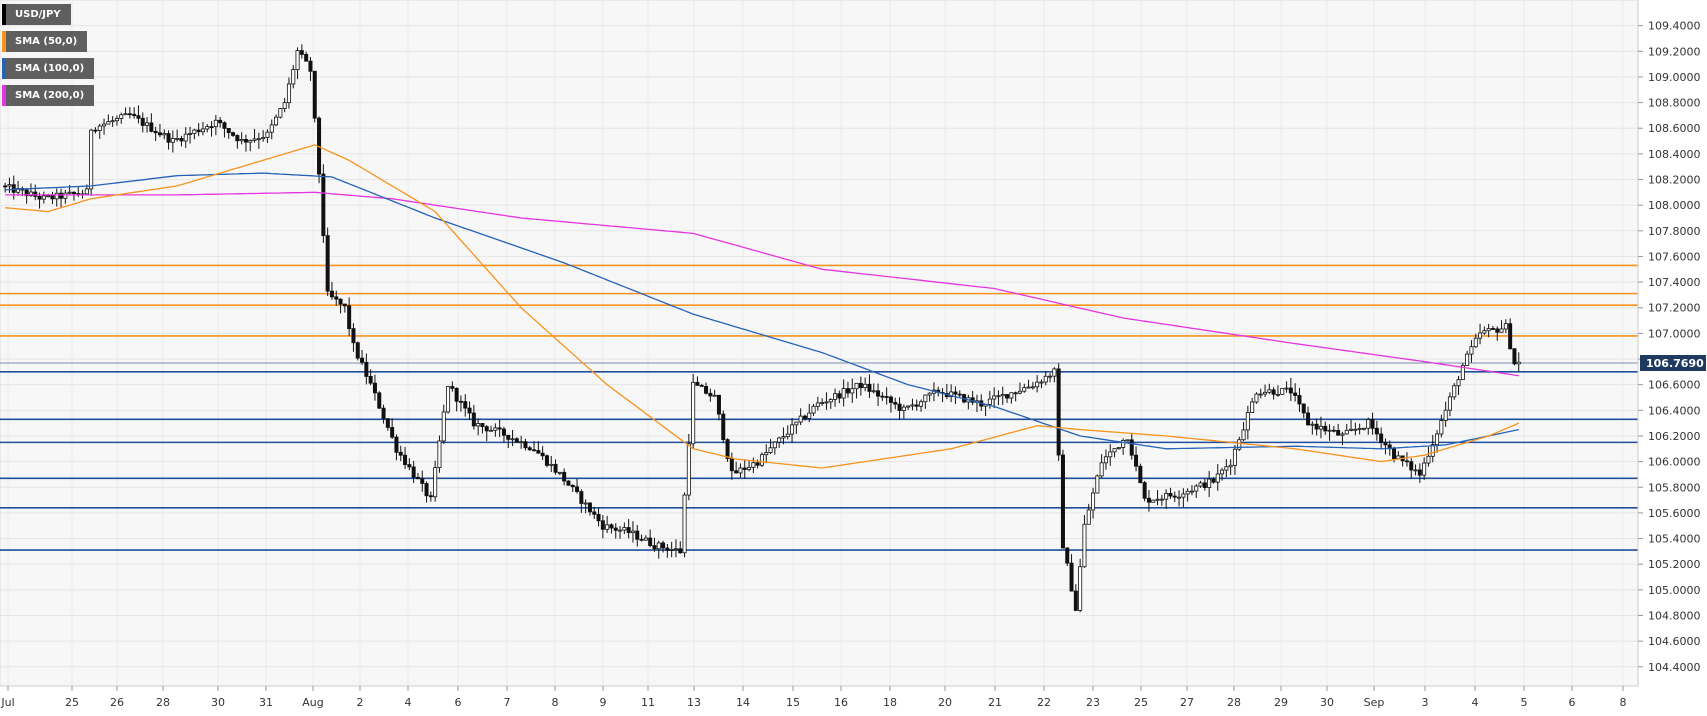 The image size is (1707, 716). Describe the element at coordinates (1674, 615) in the screenshot. I see `y-tick-label: 104.8000` at that location.